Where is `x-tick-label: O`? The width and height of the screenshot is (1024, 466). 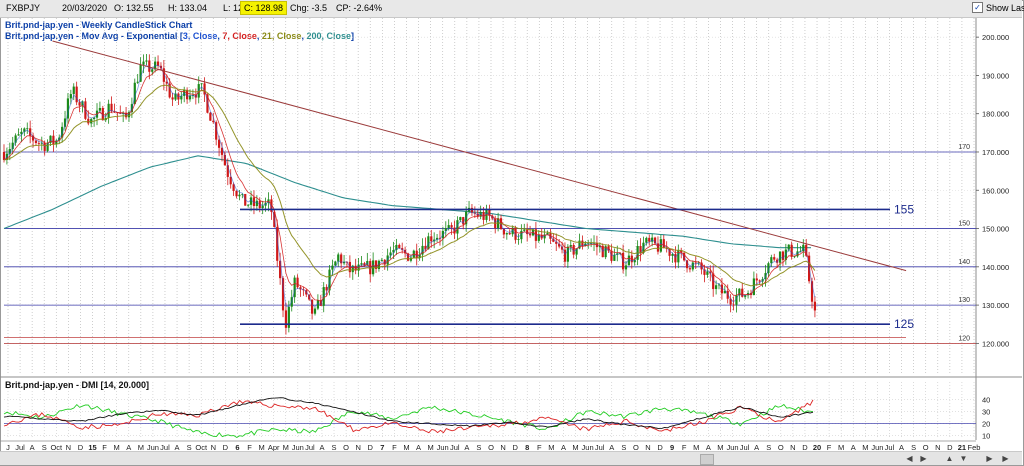 x-tick-label: O is located at coordinates (346, 447).